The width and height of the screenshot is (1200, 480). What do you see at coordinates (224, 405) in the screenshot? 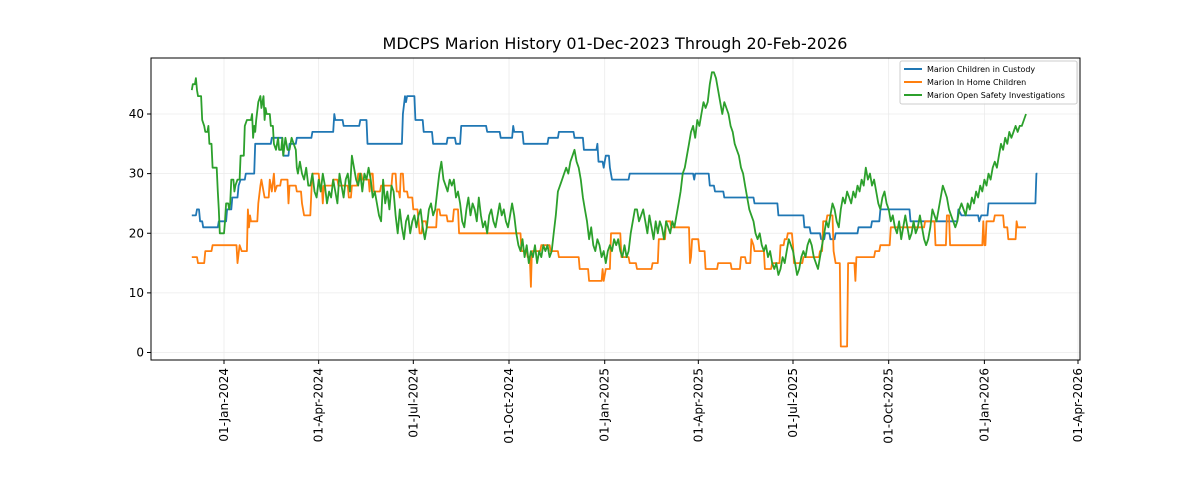
I see `x-tick-label: 01-Jan-2024` at bounding box center [224, 405].